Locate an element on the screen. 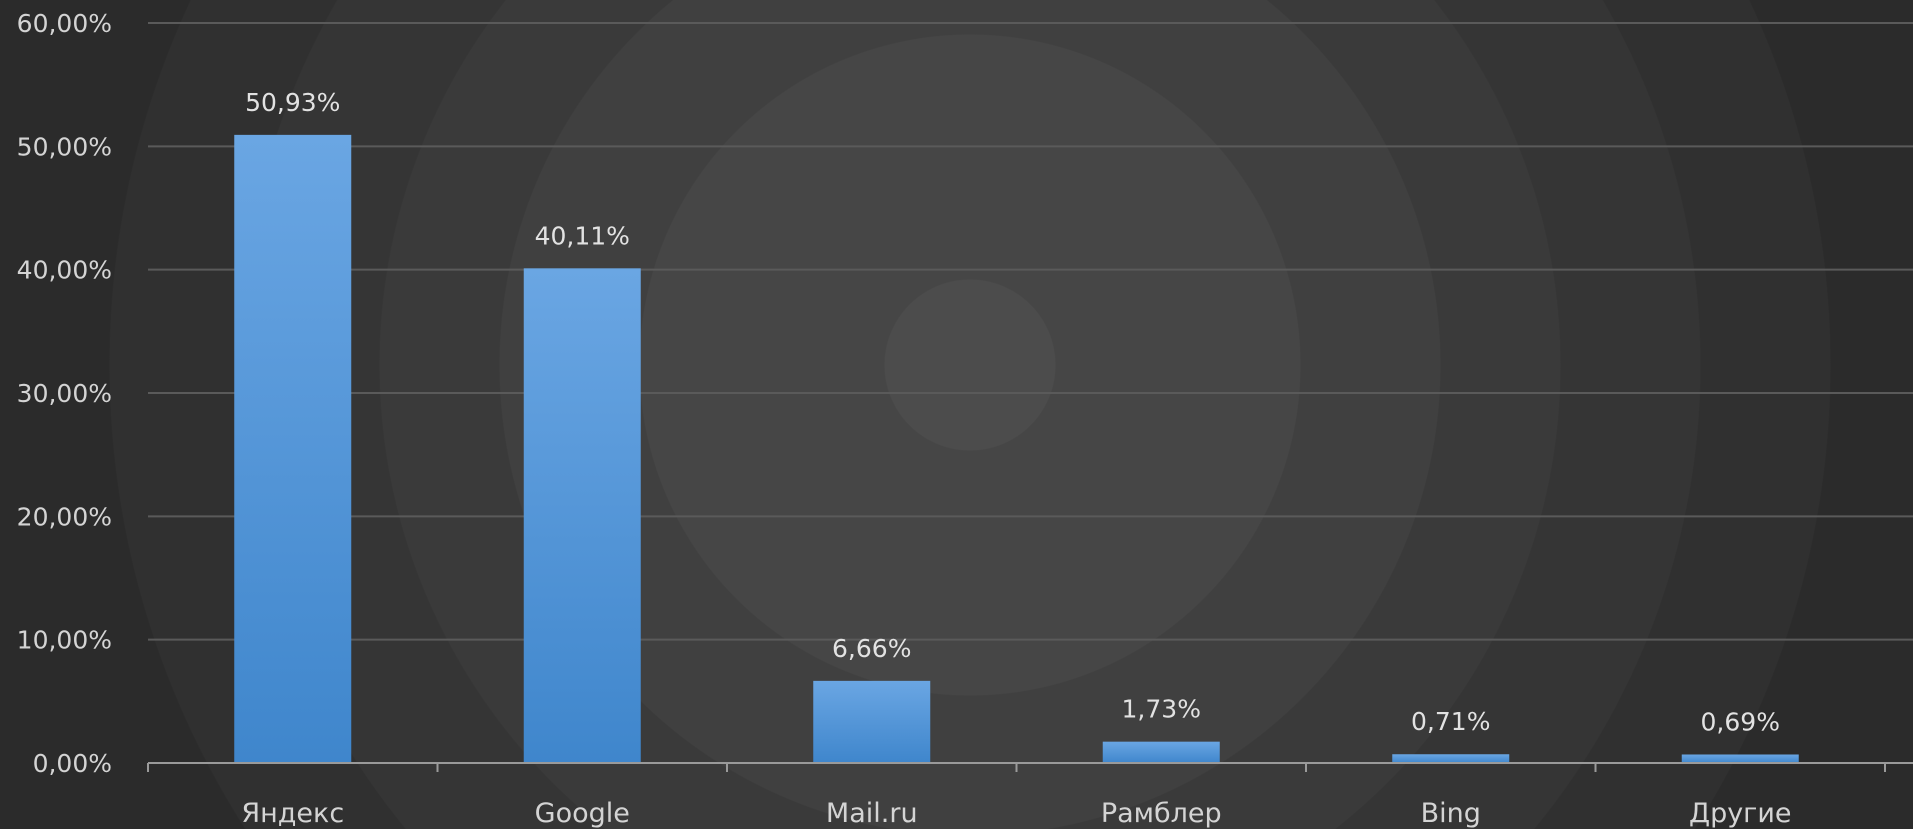 The width and height of the screenshot is (1913, 829). data-label: 1,73% is located at coordinates (1161, 709).